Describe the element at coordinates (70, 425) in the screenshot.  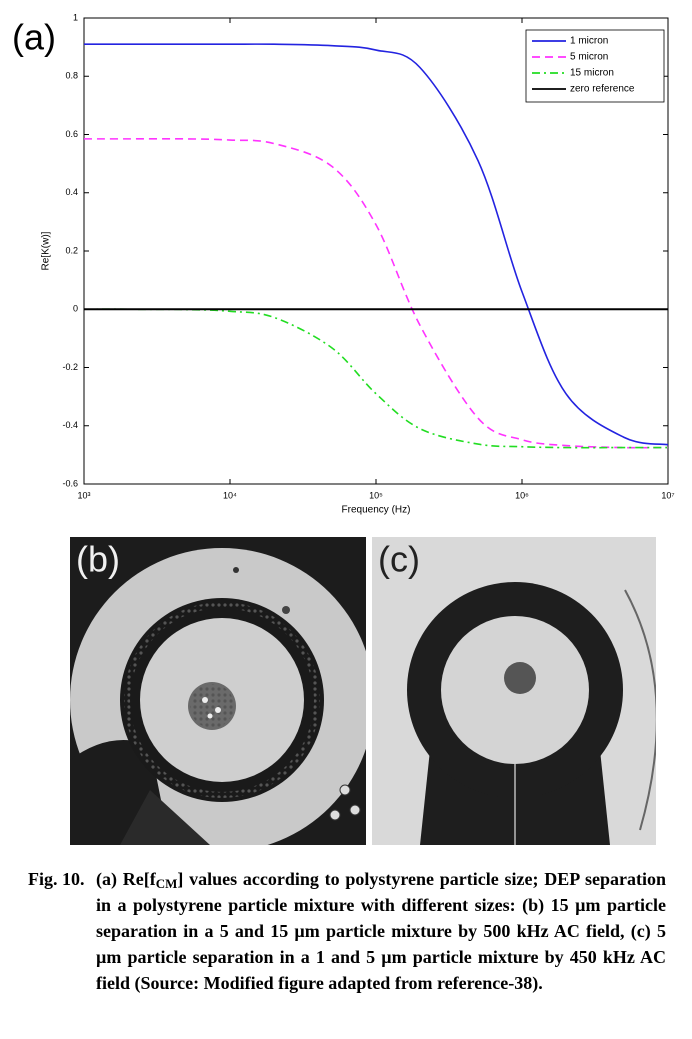
I see `y-tick-label: -0.4` at that location.